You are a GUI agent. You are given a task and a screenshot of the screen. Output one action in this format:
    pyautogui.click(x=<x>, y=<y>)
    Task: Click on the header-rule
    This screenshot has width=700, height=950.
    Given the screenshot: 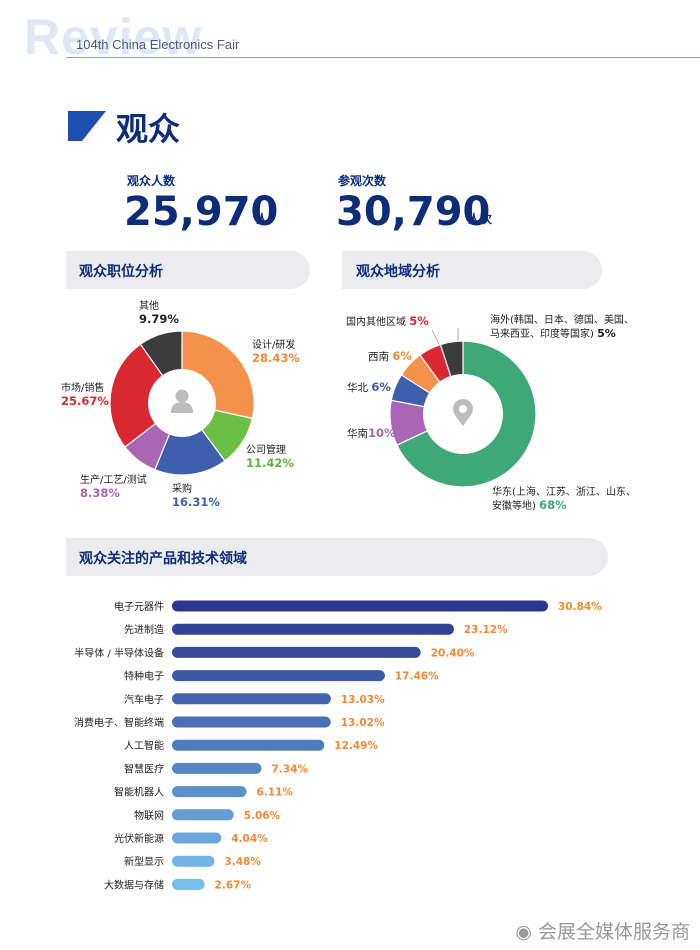 What is the action you would take?
    pyautogui.click(x=383, y=57)
    